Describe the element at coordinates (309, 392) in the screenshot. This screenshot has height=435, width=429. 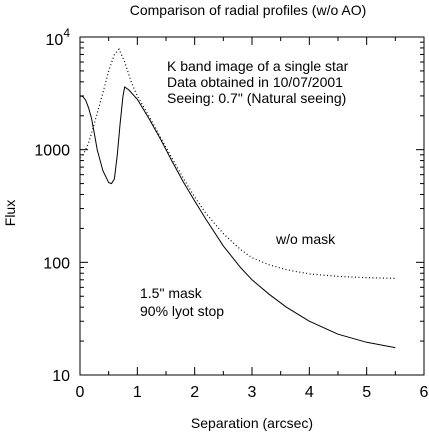
I see `x-tick-label: 4` at that location.